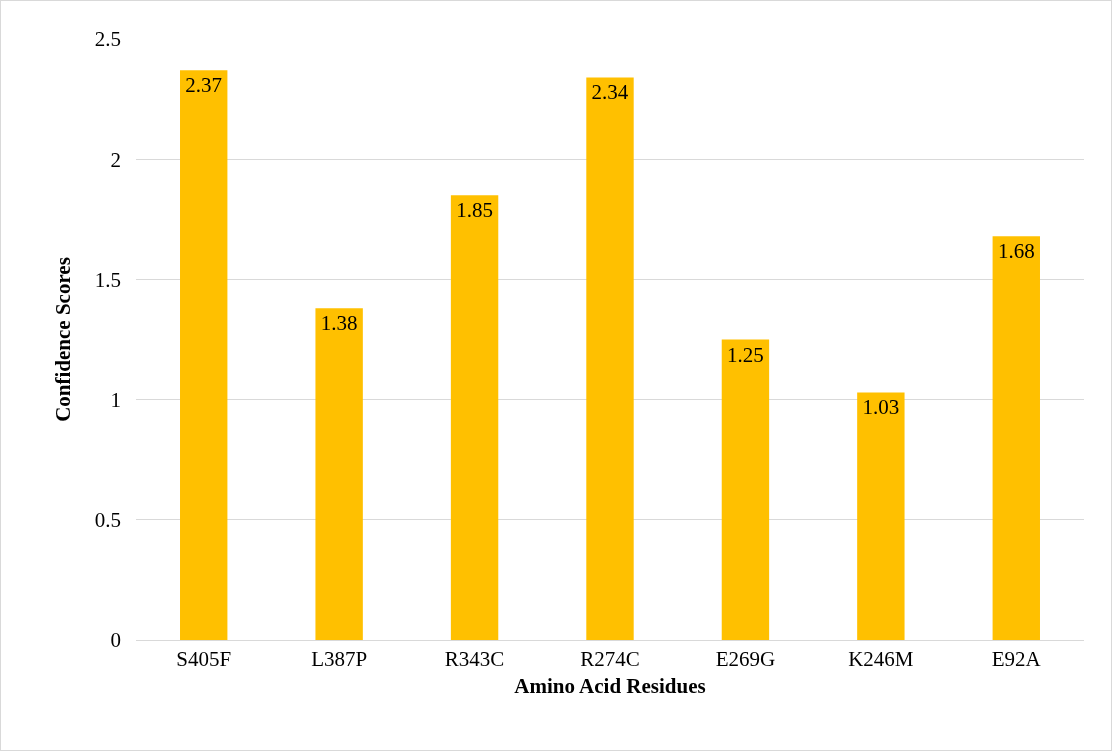  I want to click on y-axis-title: Confidence Scores, so click(62, 339).